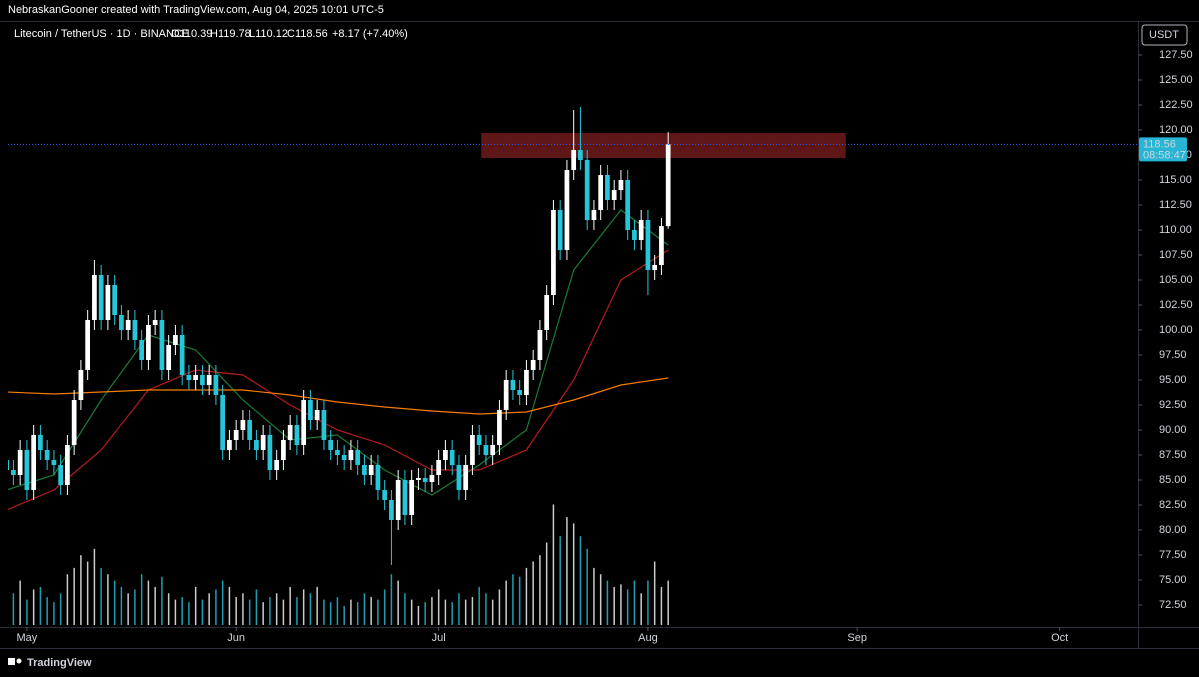 Image resolution: width=1199 pixels, height=677 pixels. I want to click on y-tick-label: 72.50, so click(1173, 605).